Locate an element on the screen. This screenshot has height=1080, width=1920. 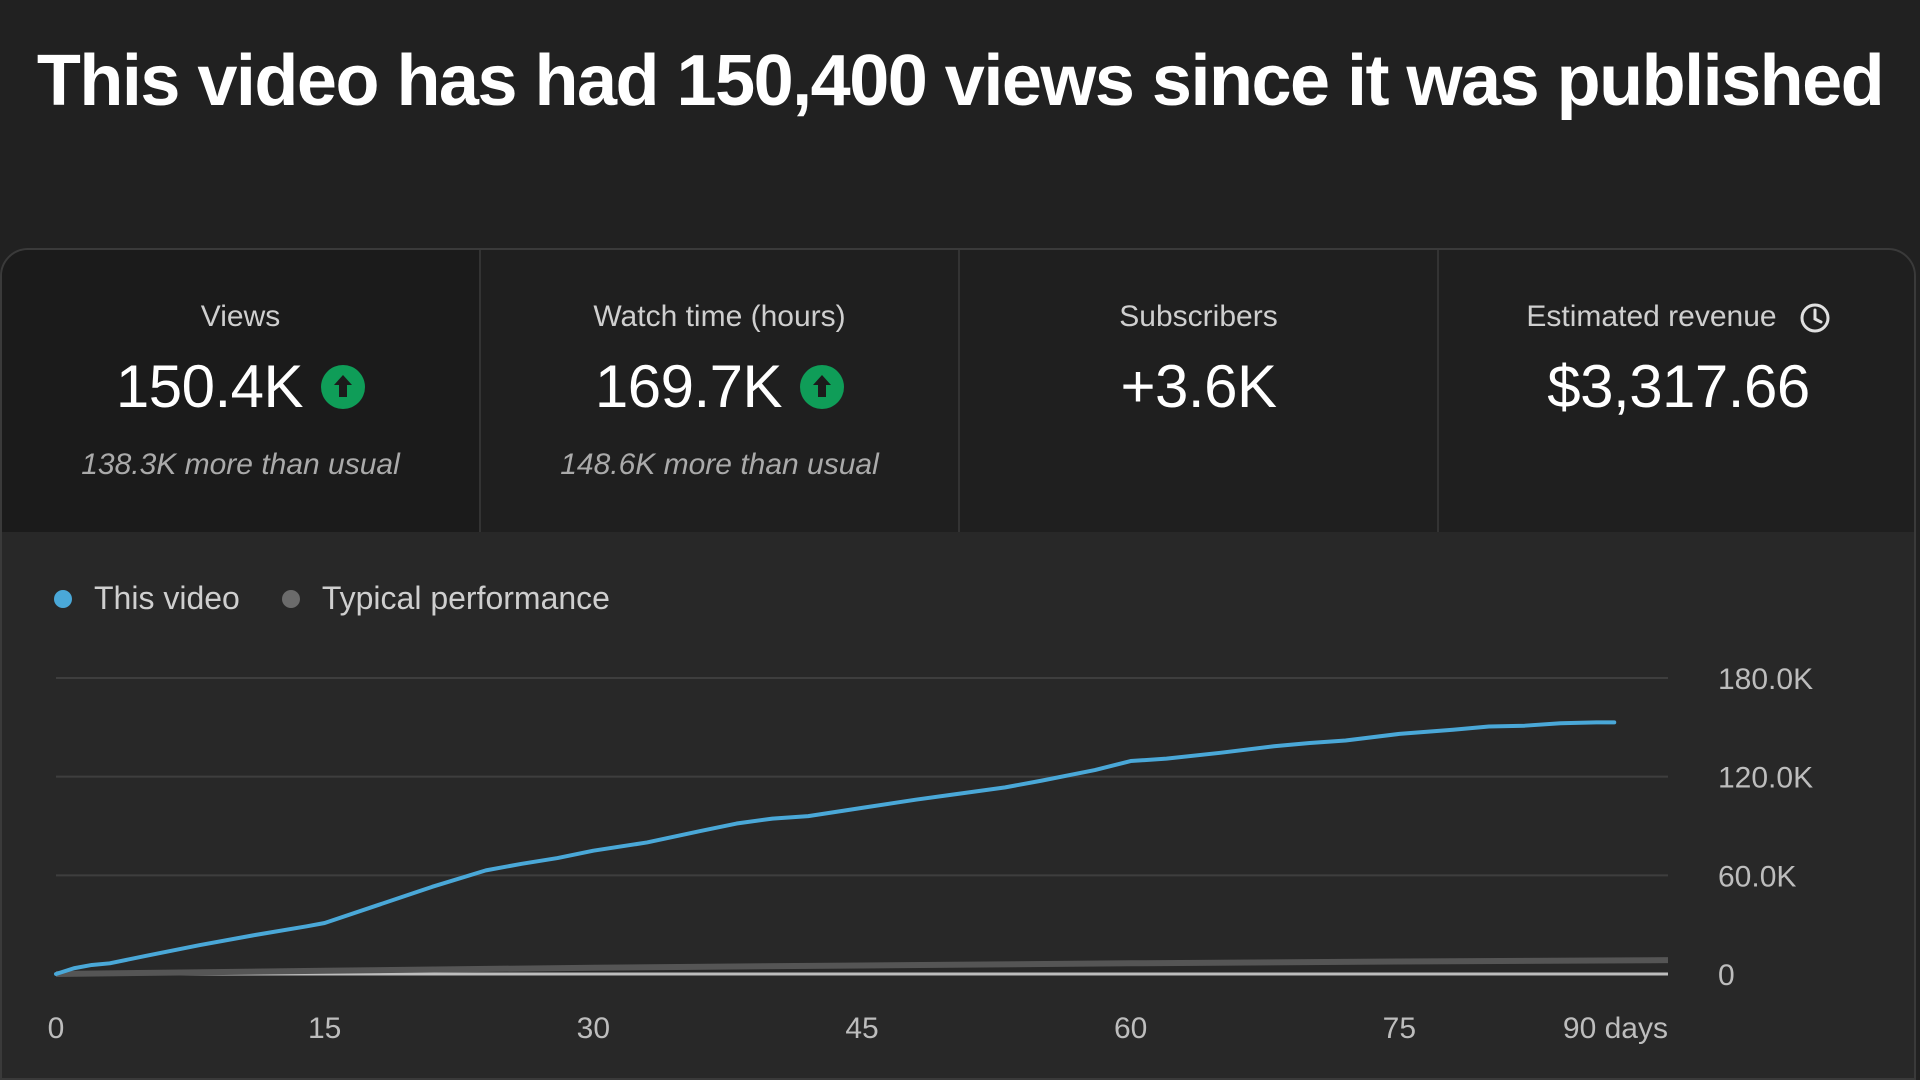
metric-card-views: Views 150.4K 138.3K more than usual is located at coordinates (241, 391).